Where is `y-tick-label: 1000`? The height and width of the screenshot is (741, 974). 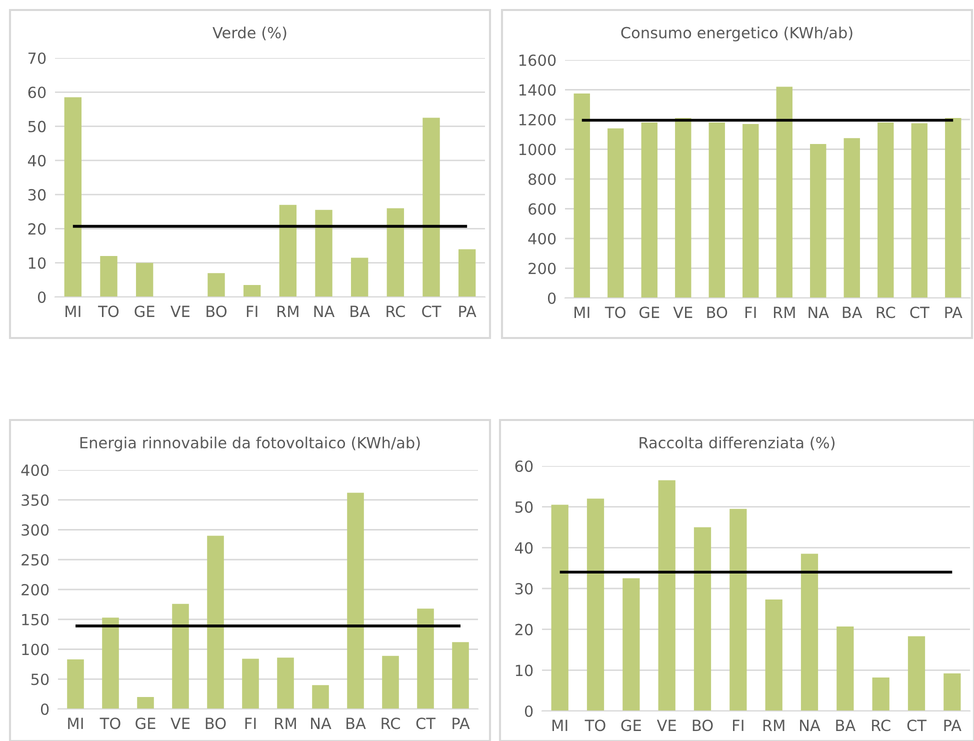
y-tick-label: 1000 is located at coordinates (537, 150).